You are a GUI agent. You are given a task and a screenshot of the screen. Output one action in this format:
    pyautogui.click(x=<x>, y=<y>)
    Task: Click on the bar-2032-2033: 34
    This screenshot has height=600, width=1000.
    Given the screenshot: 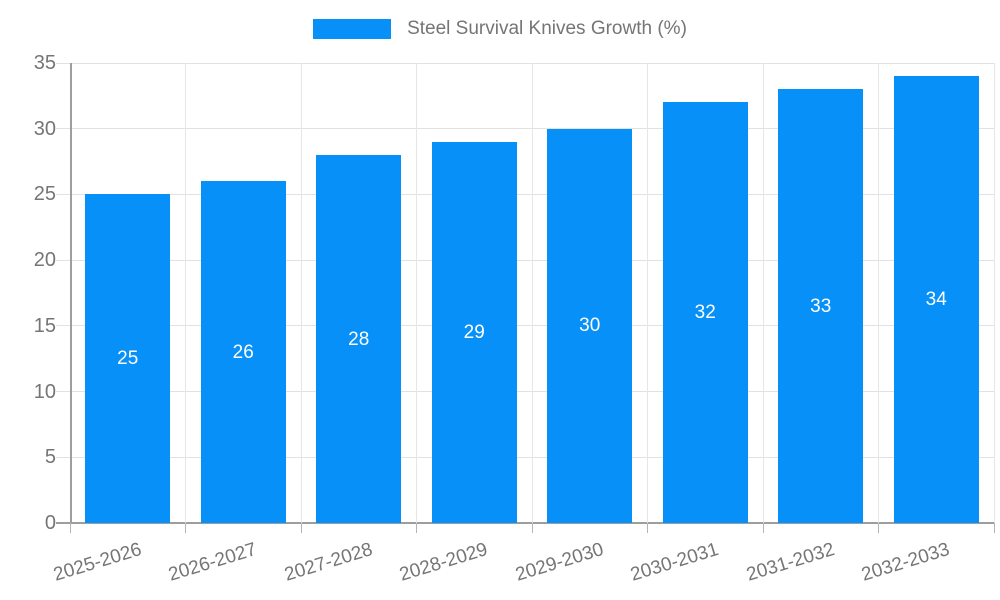 What is the action you would take?
    pyautogui.click(x=936, y=299)
    